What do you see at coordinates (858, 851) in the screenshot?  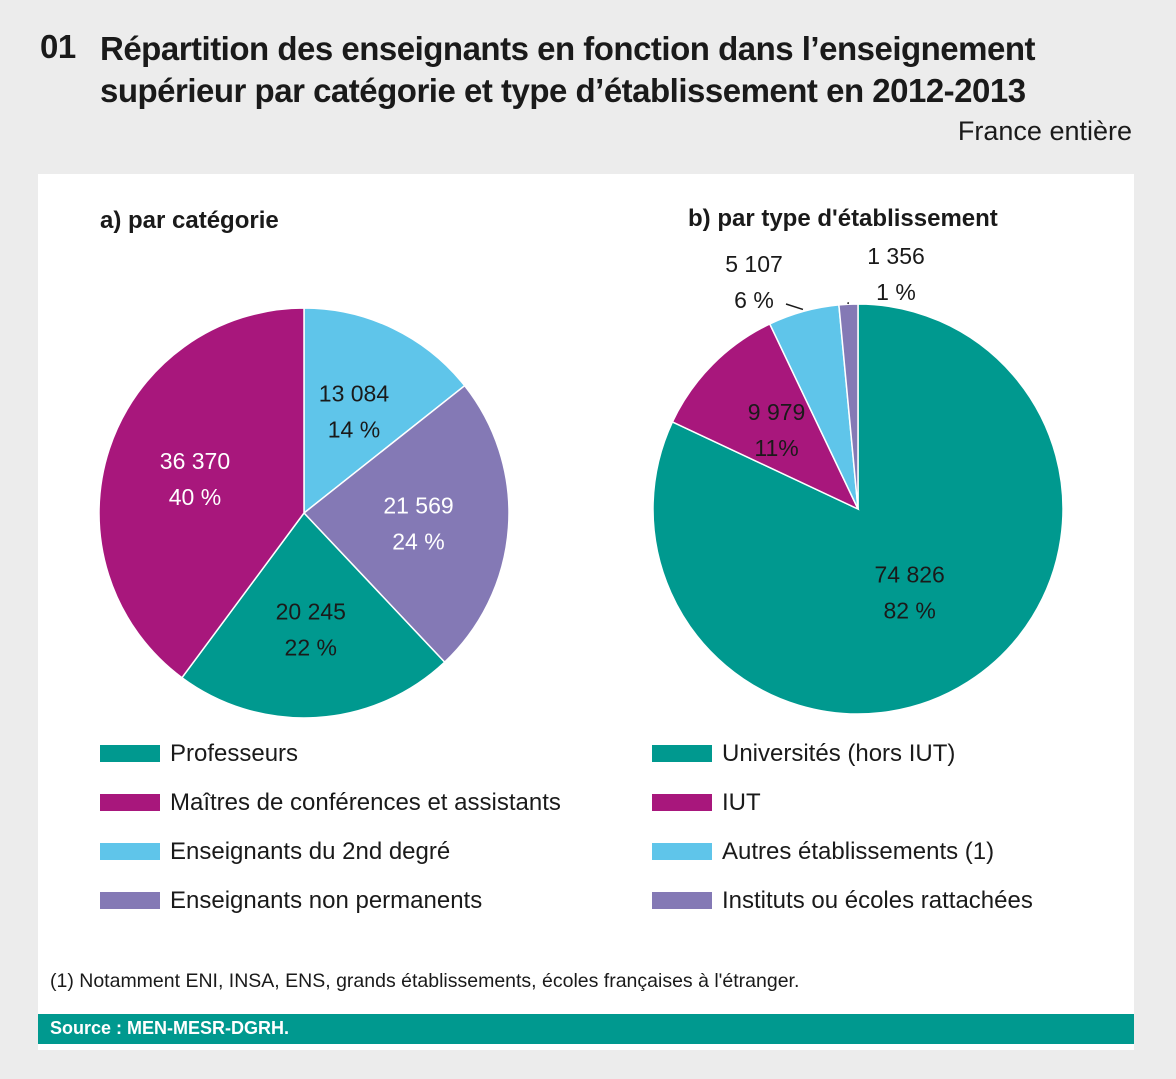 I see `legend-label: Autres établissements (1)` at bounding box center [858, 851].